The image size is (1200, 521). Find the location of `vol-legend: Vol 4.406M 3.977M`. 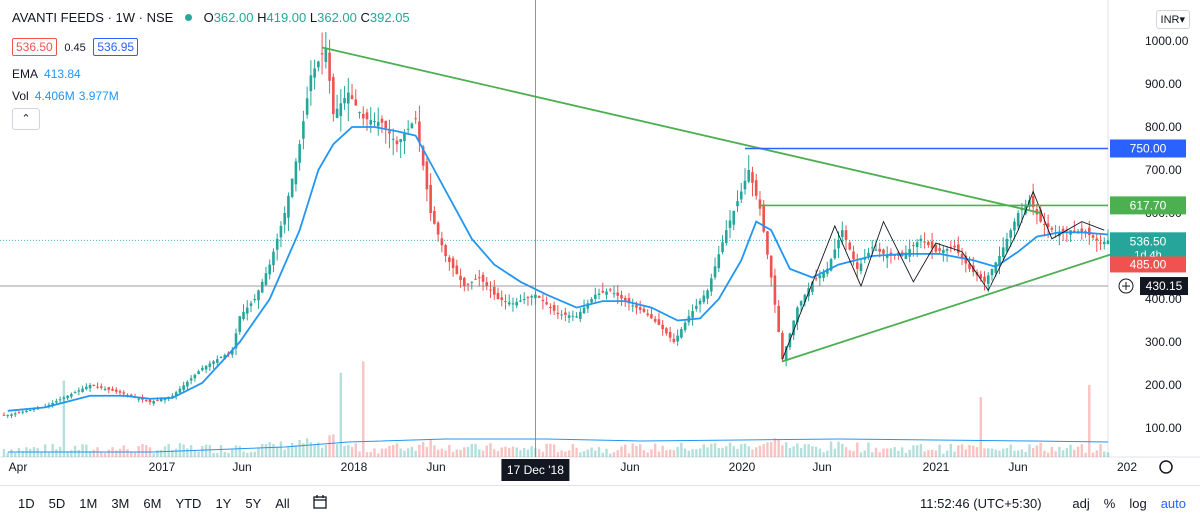

vol-legend: Vol 4.406M 3.977M is located at coordinates (65, 96).